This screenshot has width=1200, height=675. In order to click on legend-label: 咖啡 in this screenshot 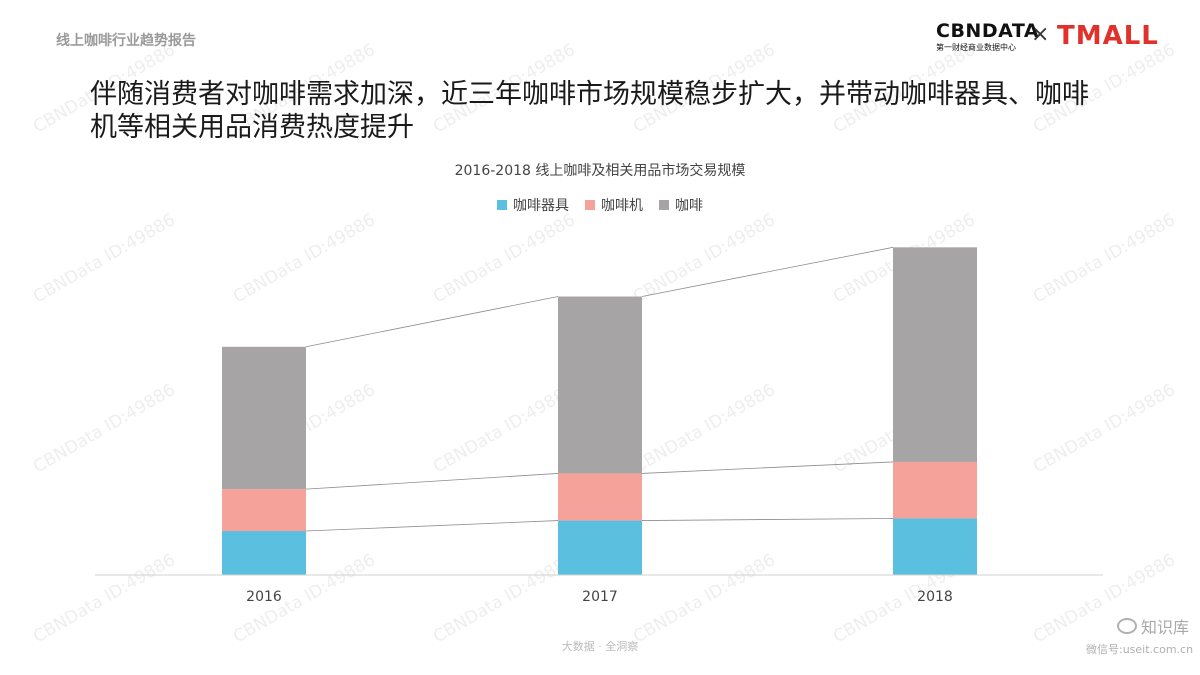, I will do `click(689, 206)`.